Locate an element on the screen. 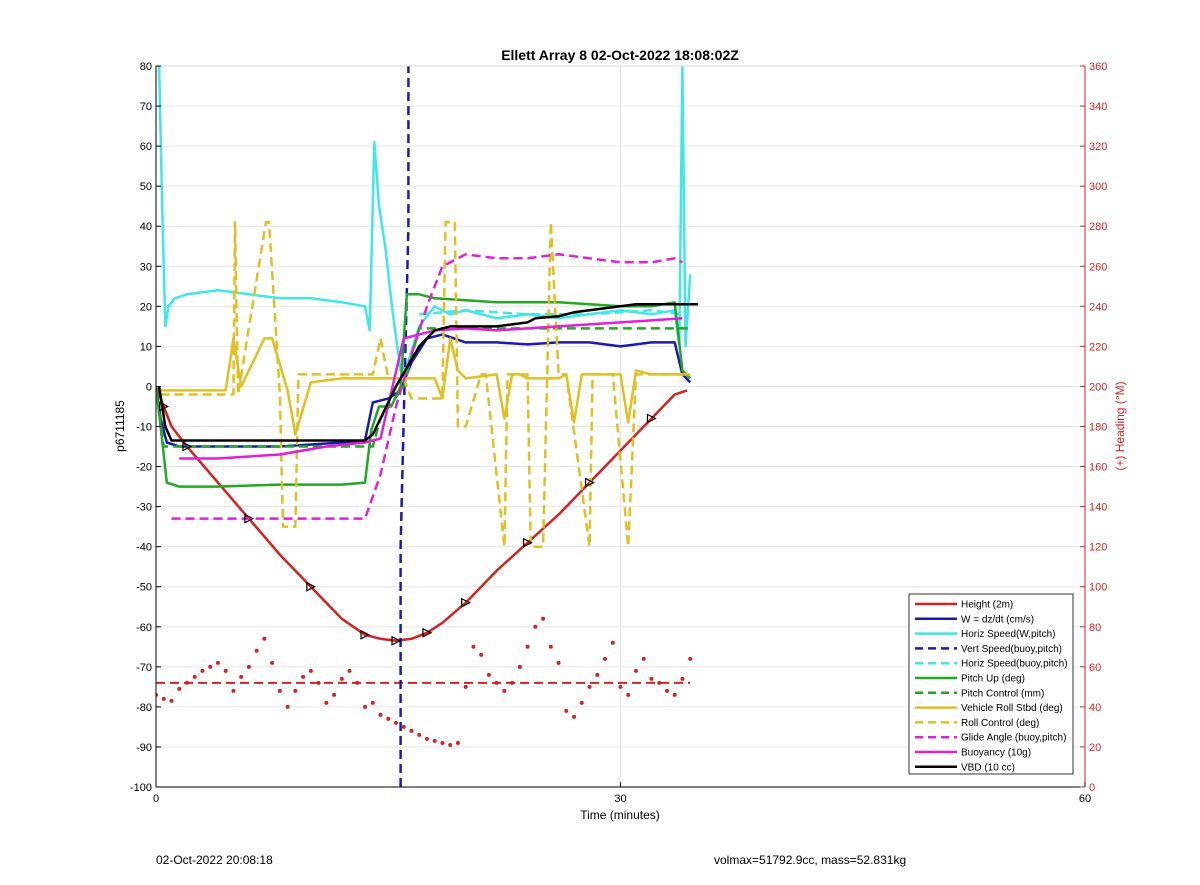  tick-label-left: -90 is located at coordinates (144, 748).